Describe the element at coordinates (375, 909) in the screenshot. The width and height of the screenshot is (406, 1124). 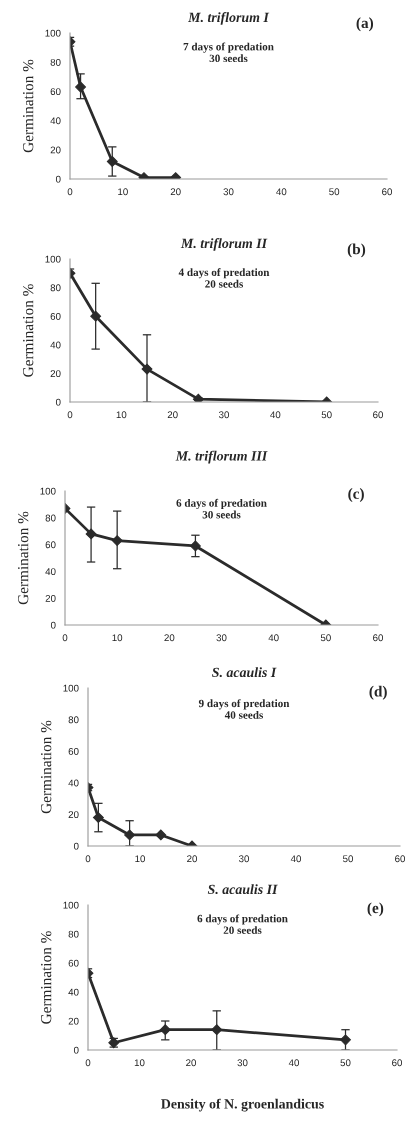
I see `annotation: (e)` at that location.